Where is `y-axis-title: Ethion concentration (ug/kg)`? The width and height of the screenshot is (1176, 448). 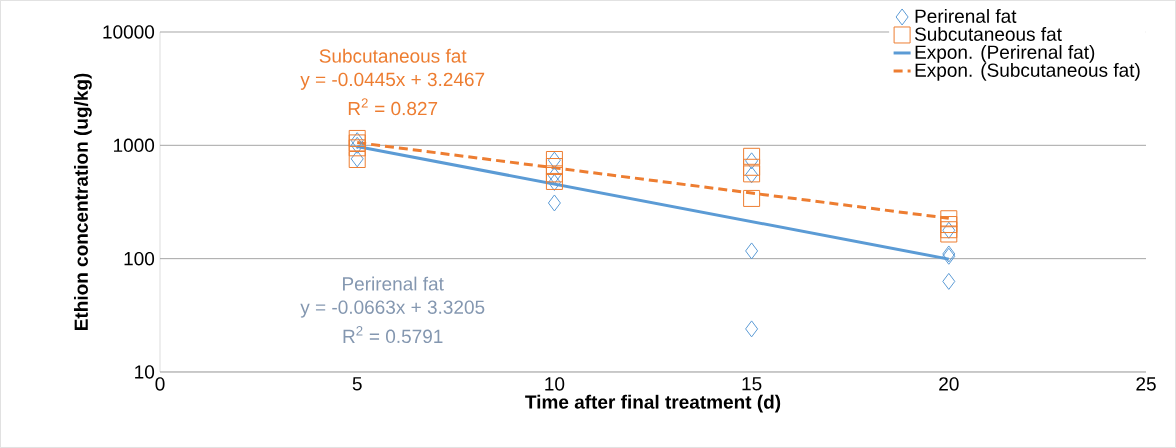 y-axis-title: Ethion concentration (ug/kg) is located at coordinates (82, 202).